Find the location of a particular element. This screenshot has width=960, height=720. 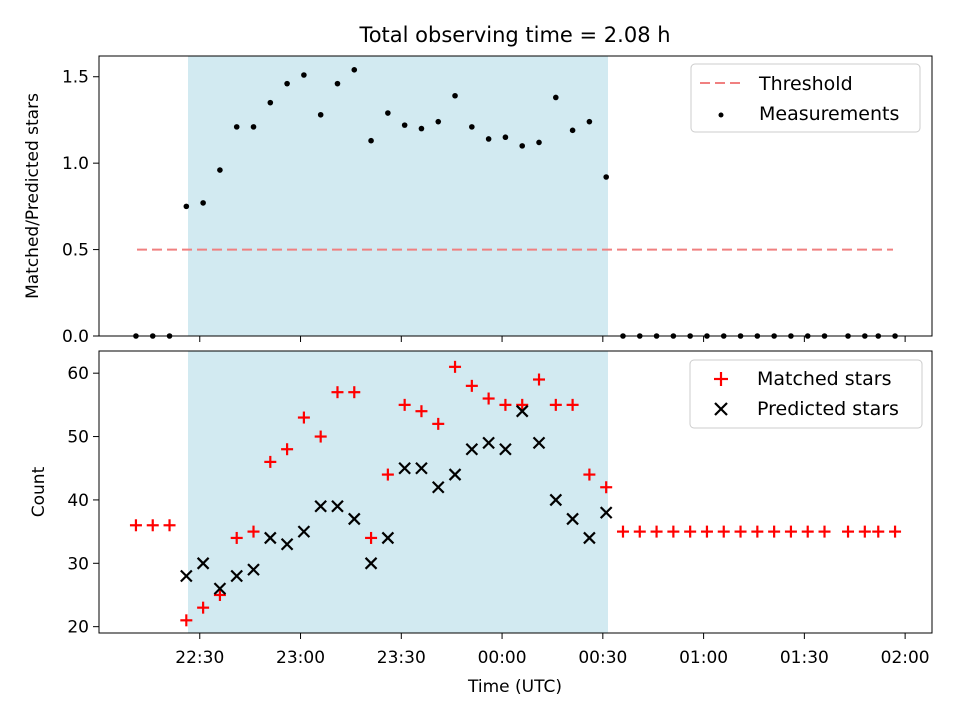

chart-title: Total observing time = 2.08 h is located at coordinates (514, 35).